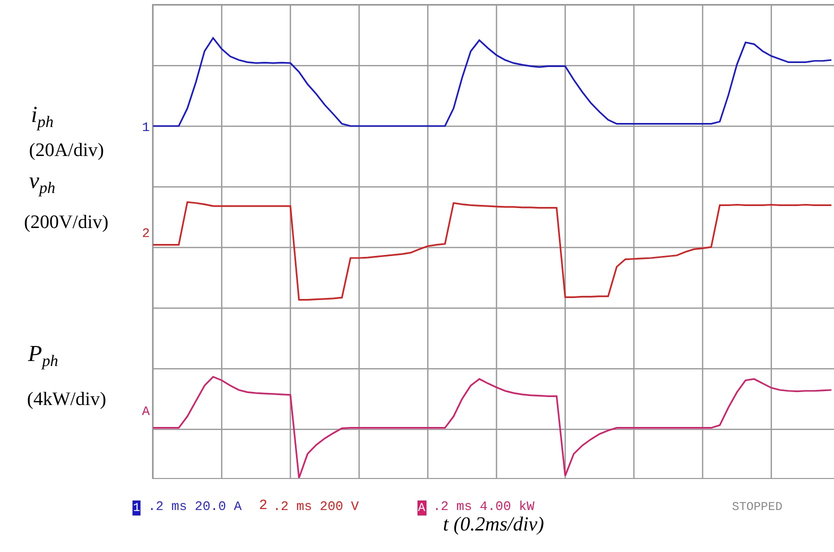 This screenshot has width=834, height=552. What do you see at coordinates (484, 506) in the screenshot?
I see `text: .2 ms 4.00 kW` at bounding box center [484, 506].